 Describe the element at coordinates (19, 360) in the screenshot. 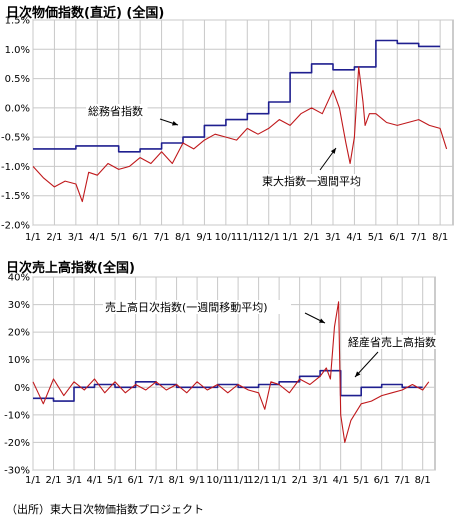

I see `y-tick-label: 10%` at that location.